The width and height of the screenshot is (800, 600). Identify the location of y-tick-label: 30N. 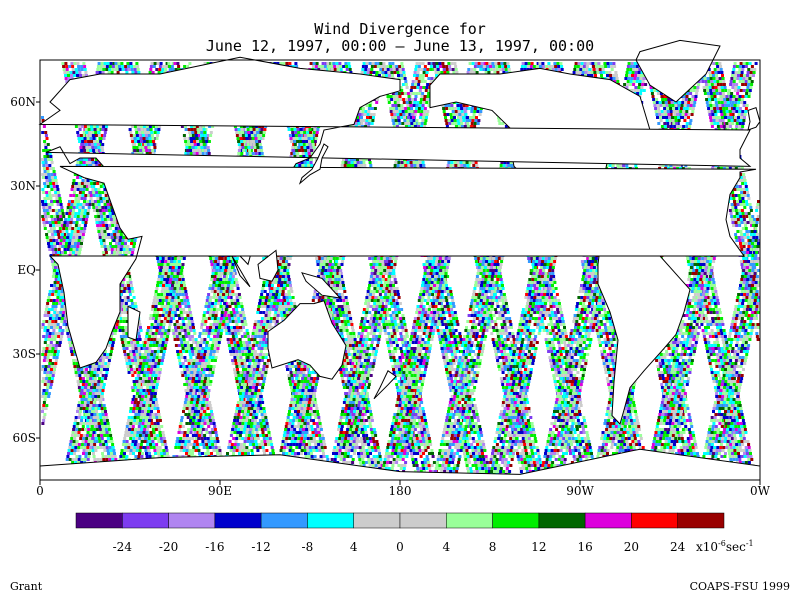
(23, 186).